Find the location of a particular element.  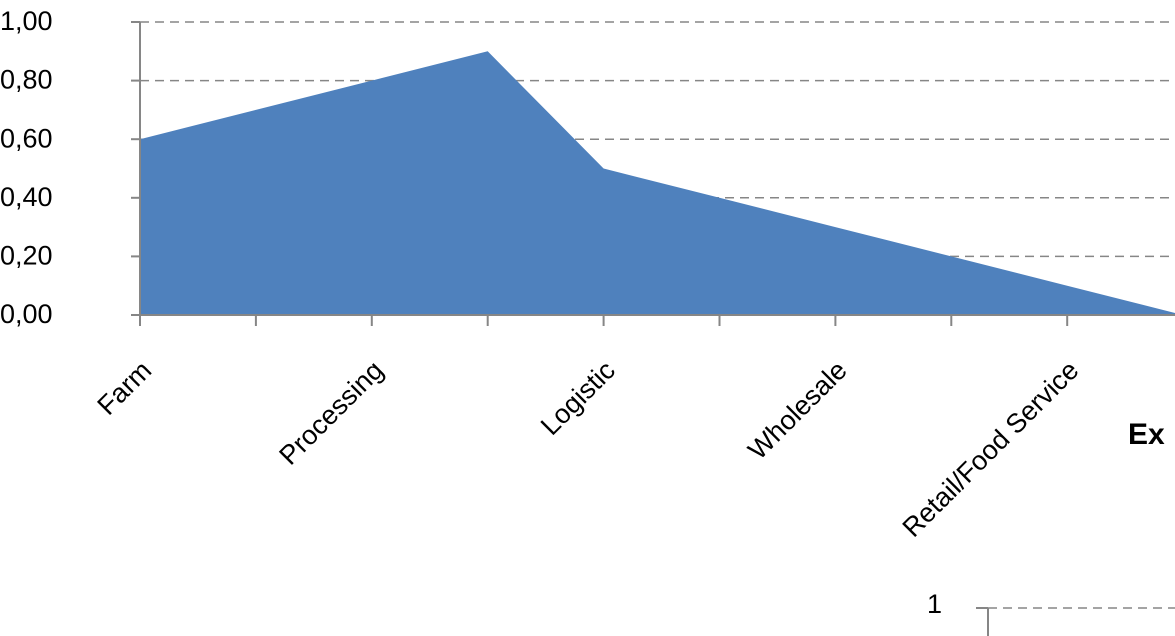

x-tick-label: Farm is located at coordinates (125, 388).